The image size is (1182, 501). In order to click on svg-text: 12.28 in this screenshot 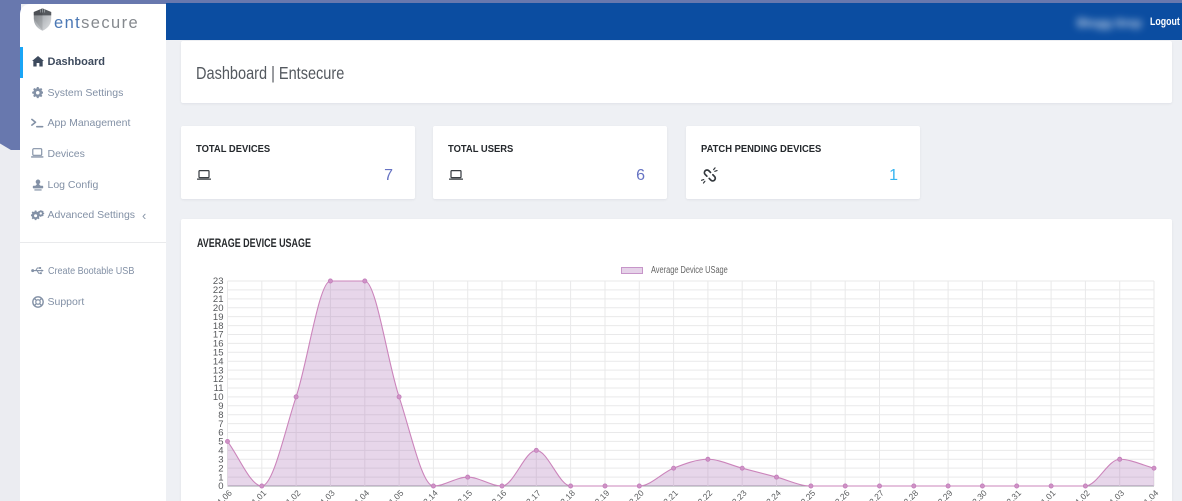, I will do `click(909, 494)`.